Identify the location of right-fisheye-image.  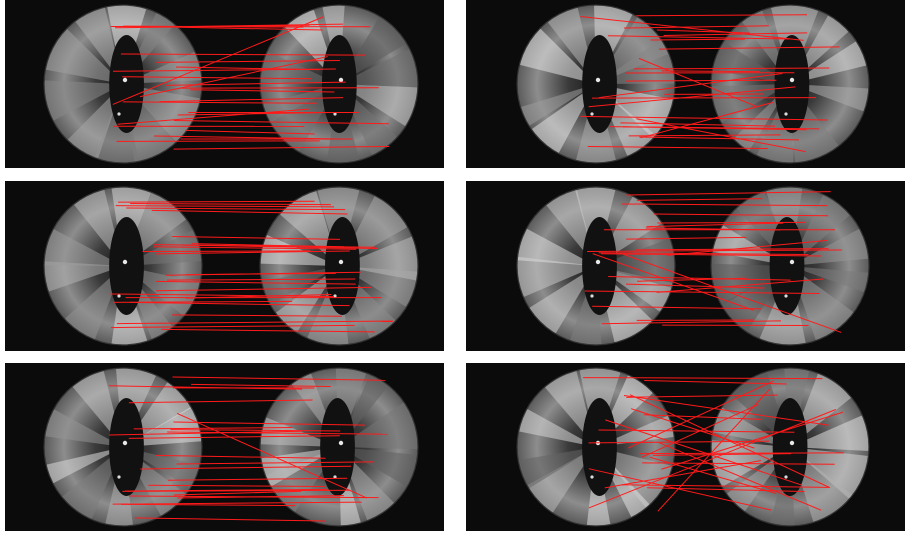
(790, 84).